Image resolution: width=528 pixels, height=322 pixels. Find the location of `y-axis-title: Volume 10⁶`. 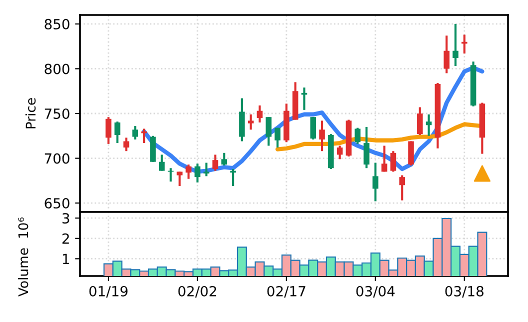

y-axis-title: Volume 10⁶ is located at coordinates (23, 256).